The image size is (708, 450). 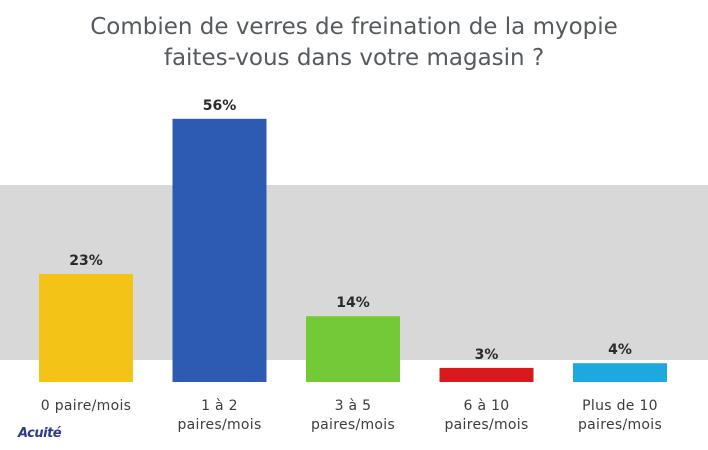 I want to click on category-label-5: Plus de 10 paires/mois, so click(x=620, y=415).